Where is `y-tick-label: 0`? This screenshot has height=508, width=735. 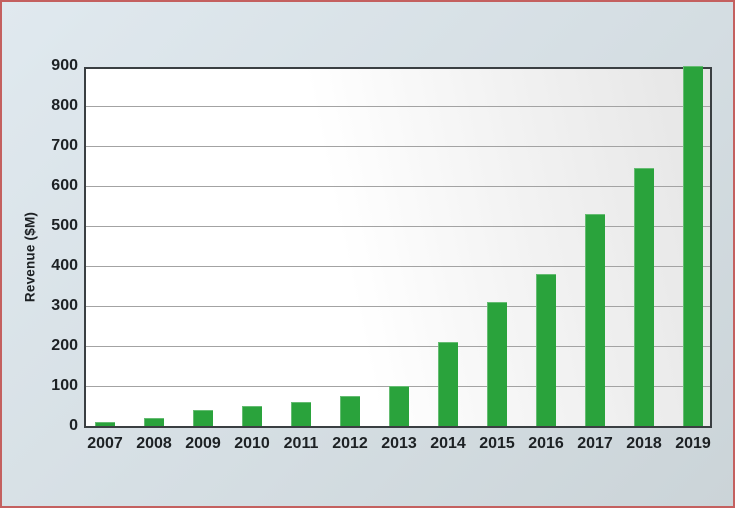 y-tick-label: 0 is located at coordinates (73, 425).